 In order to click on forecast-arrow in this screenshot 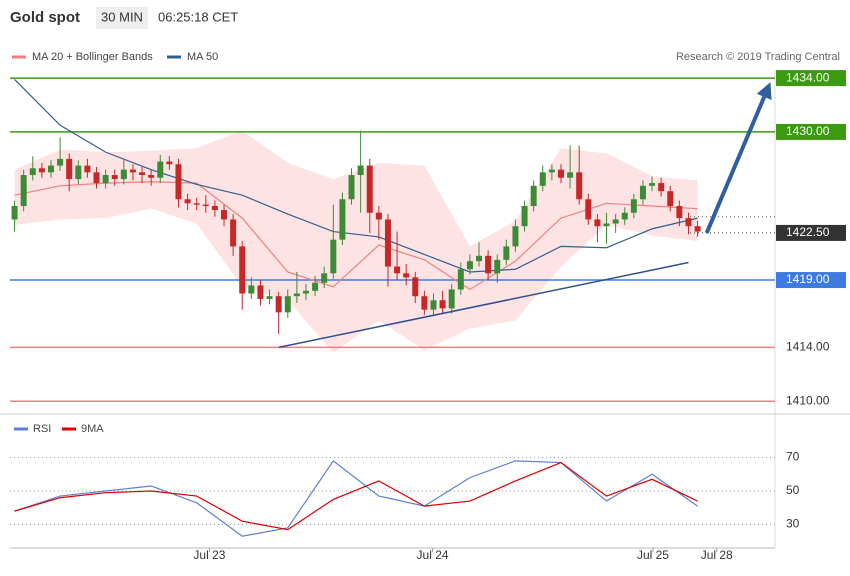, I will do `click(735, 165)`.